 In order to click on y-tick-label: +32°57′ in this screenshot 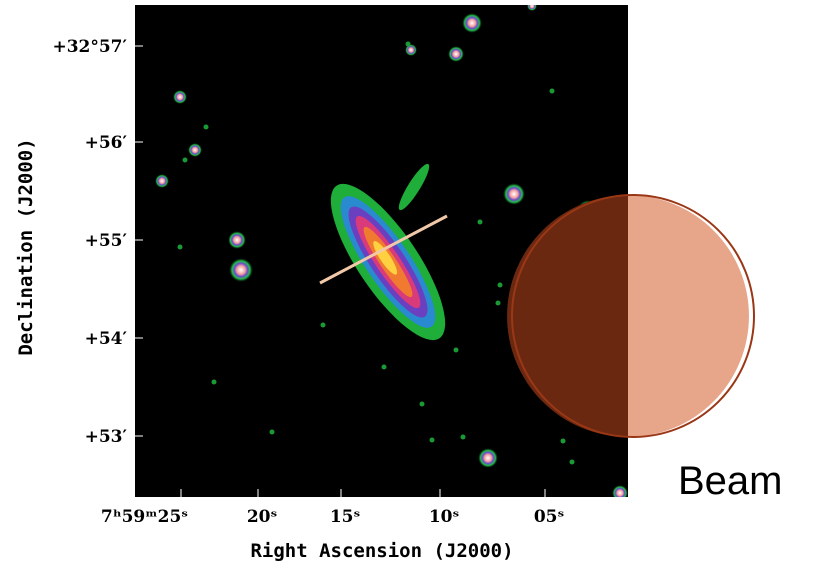, I will do `click(89, 47)`.